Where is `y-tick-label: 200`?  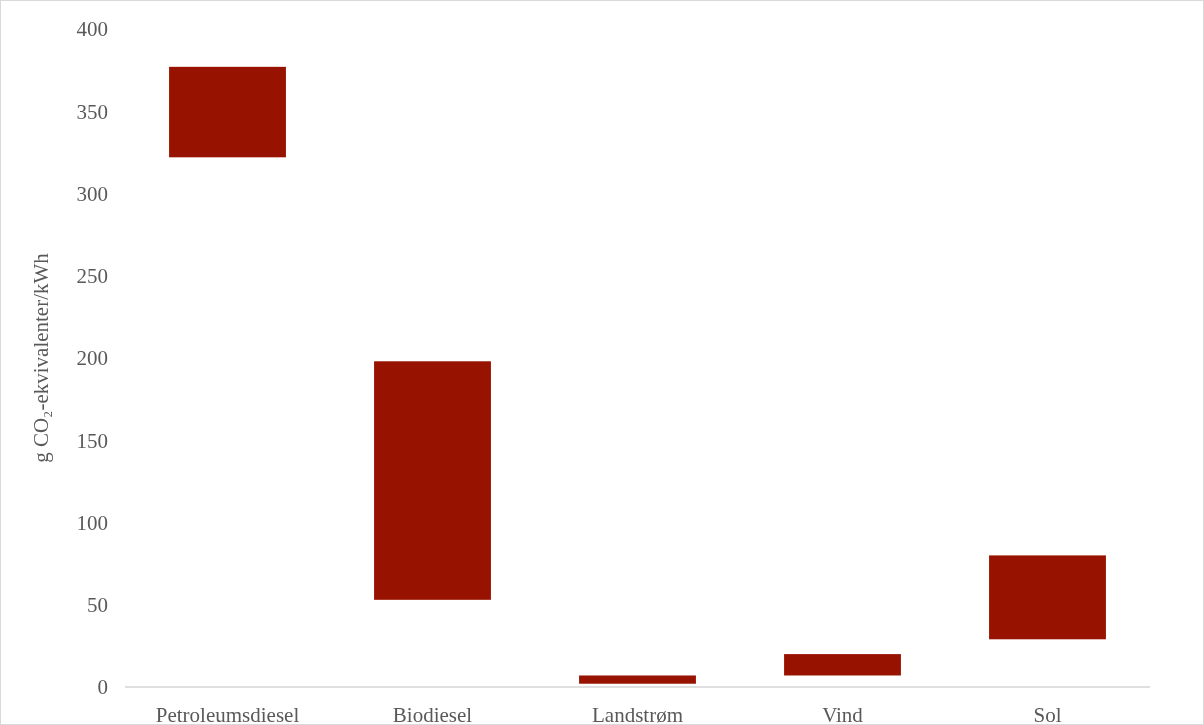
y-tick-label: 200 is located at coordinates (92, 358).